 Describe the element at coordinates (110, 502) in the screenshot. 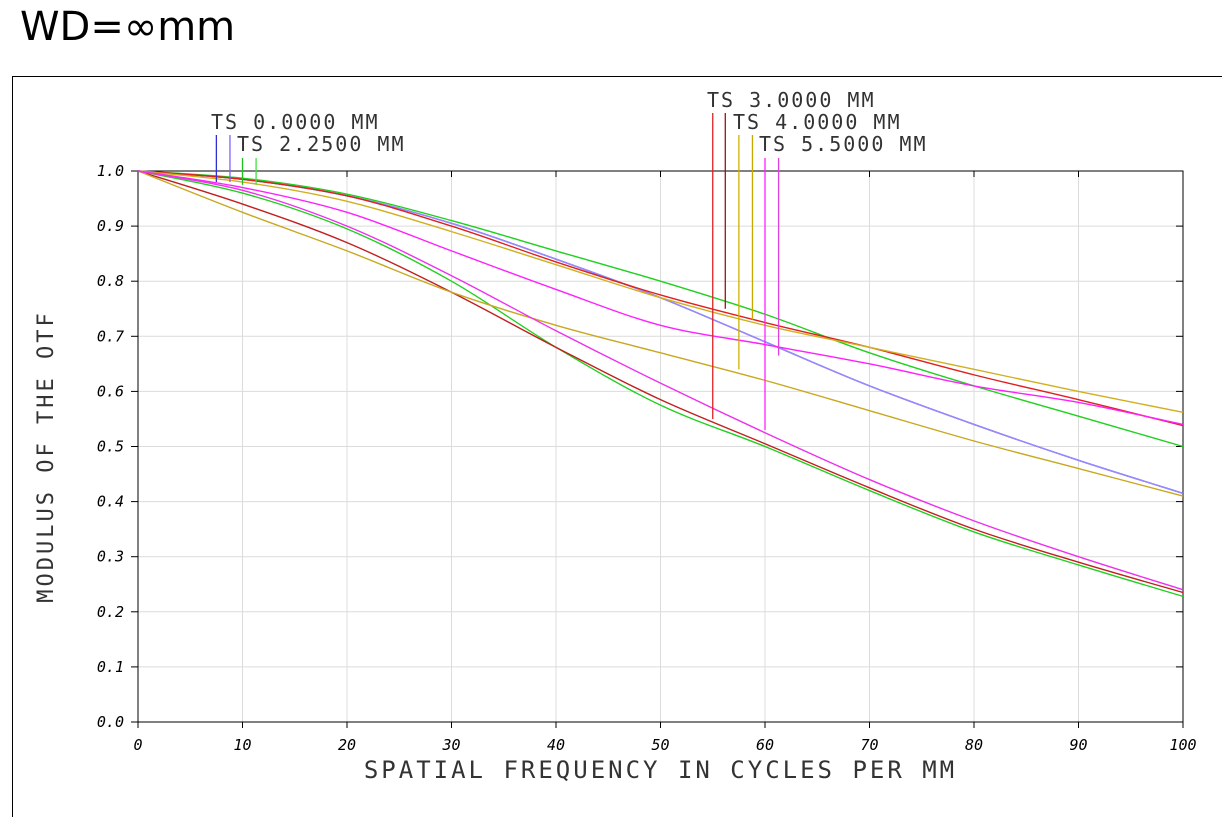

I see `y-tick-label: 0.4` at that location.